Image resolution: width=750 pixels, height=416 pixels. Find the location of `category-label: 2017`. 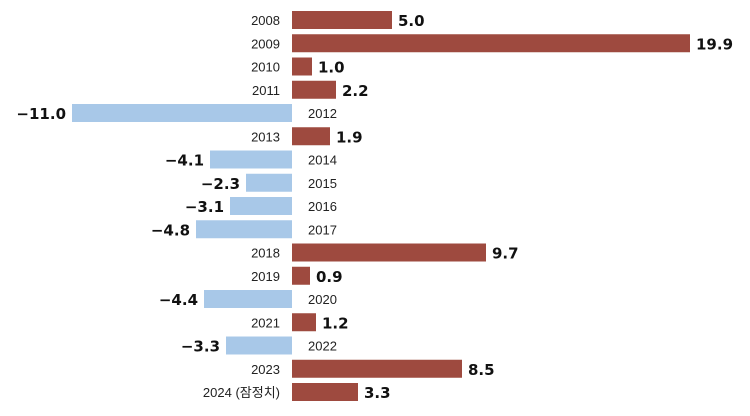

category-label: 2017 is located at coordinates (322, 229).